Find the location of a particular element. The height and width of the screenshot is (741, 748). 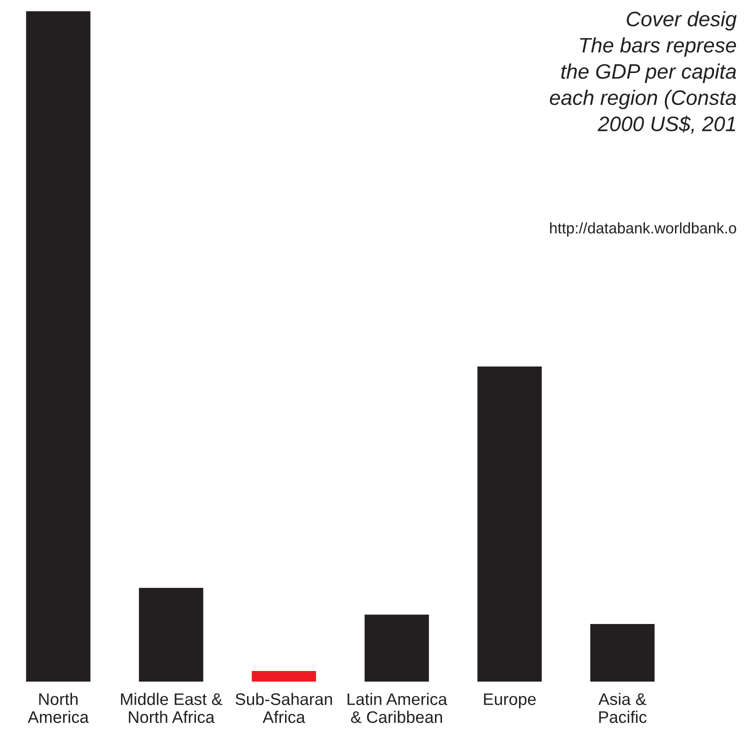

x-tick-label: Sub-Saharan Africa is located at coordinates (284, 708).